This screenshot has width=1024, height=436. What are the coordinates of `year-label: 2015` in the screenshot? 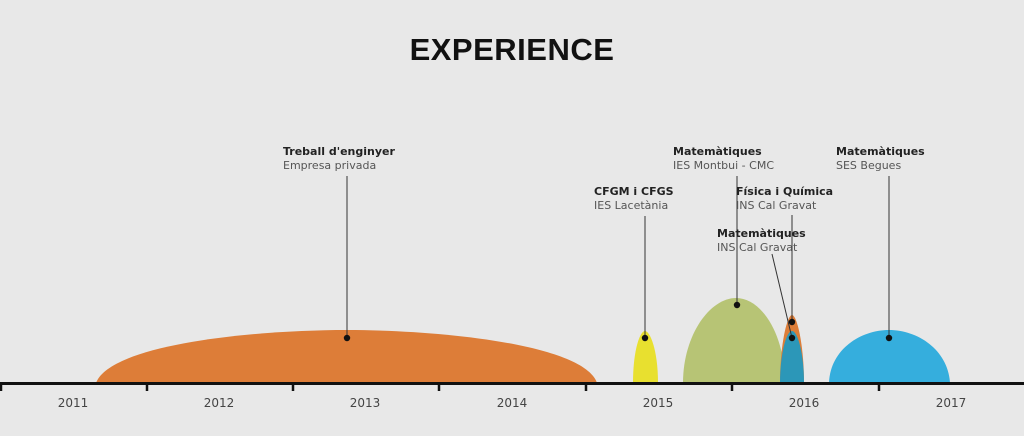 It's located at (658, 403).